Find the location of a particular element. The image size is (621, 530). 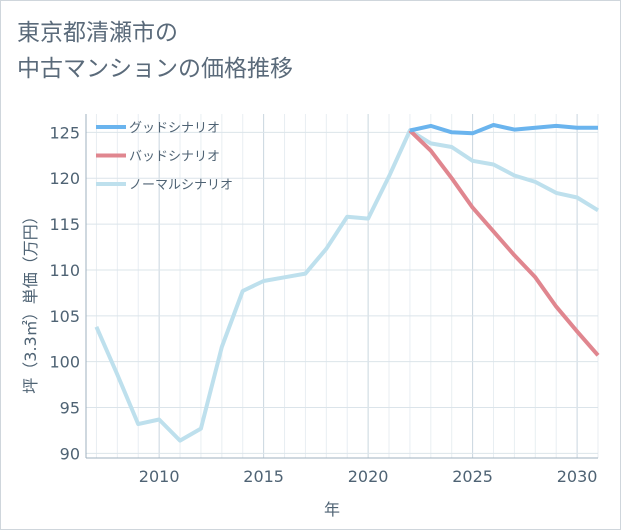

x-tick-label: 2020 is located at coordinates (368, 476).